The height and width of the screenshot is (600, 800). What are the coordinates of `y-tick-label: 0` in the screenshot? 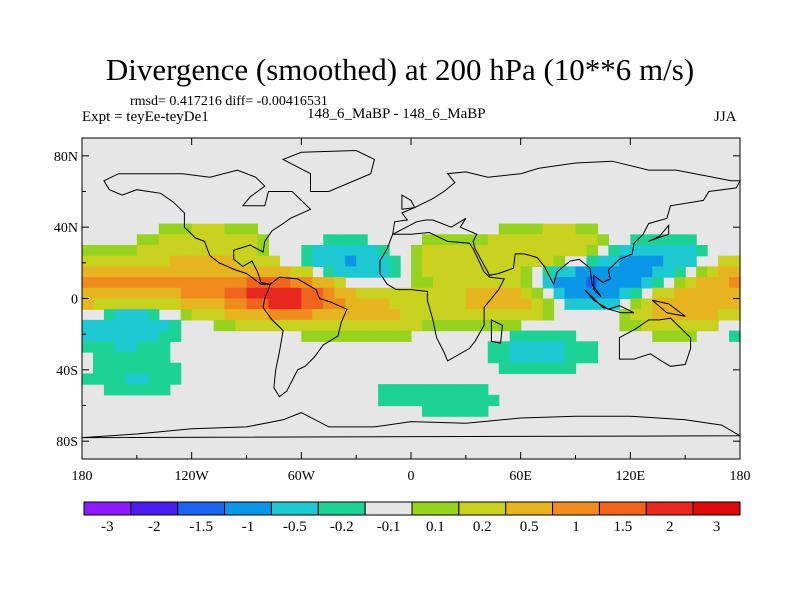 It's located at (74, 300).